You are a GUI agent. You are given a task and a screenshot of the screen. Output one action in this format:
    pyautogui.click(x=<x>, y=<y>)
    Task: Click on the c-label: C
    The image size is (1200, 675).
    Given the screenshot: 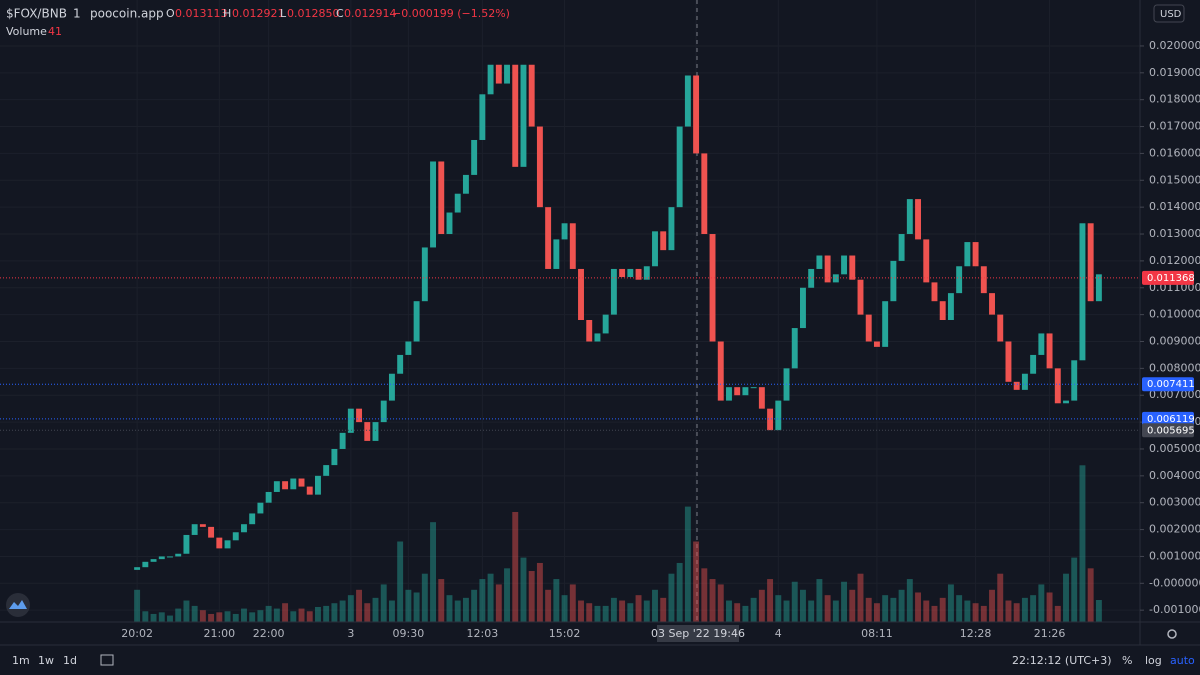 What is the action you would take?
    pyautogui.click(x=340, y=13)
    